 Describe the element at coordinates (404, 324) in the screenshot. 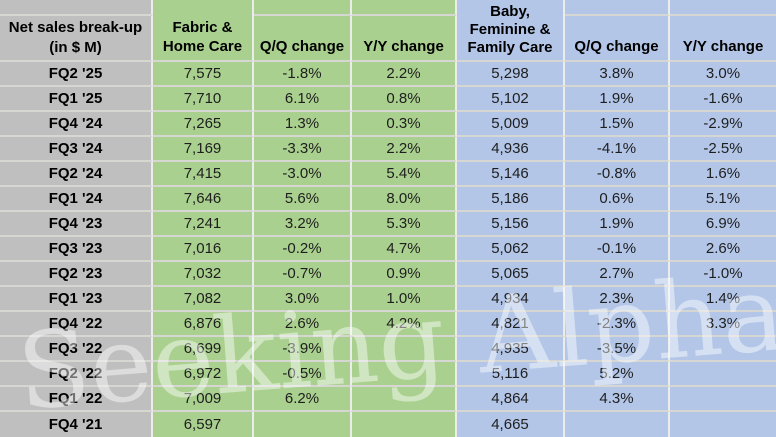

I see `fabric-yy-cell: 4.2%` at that location.